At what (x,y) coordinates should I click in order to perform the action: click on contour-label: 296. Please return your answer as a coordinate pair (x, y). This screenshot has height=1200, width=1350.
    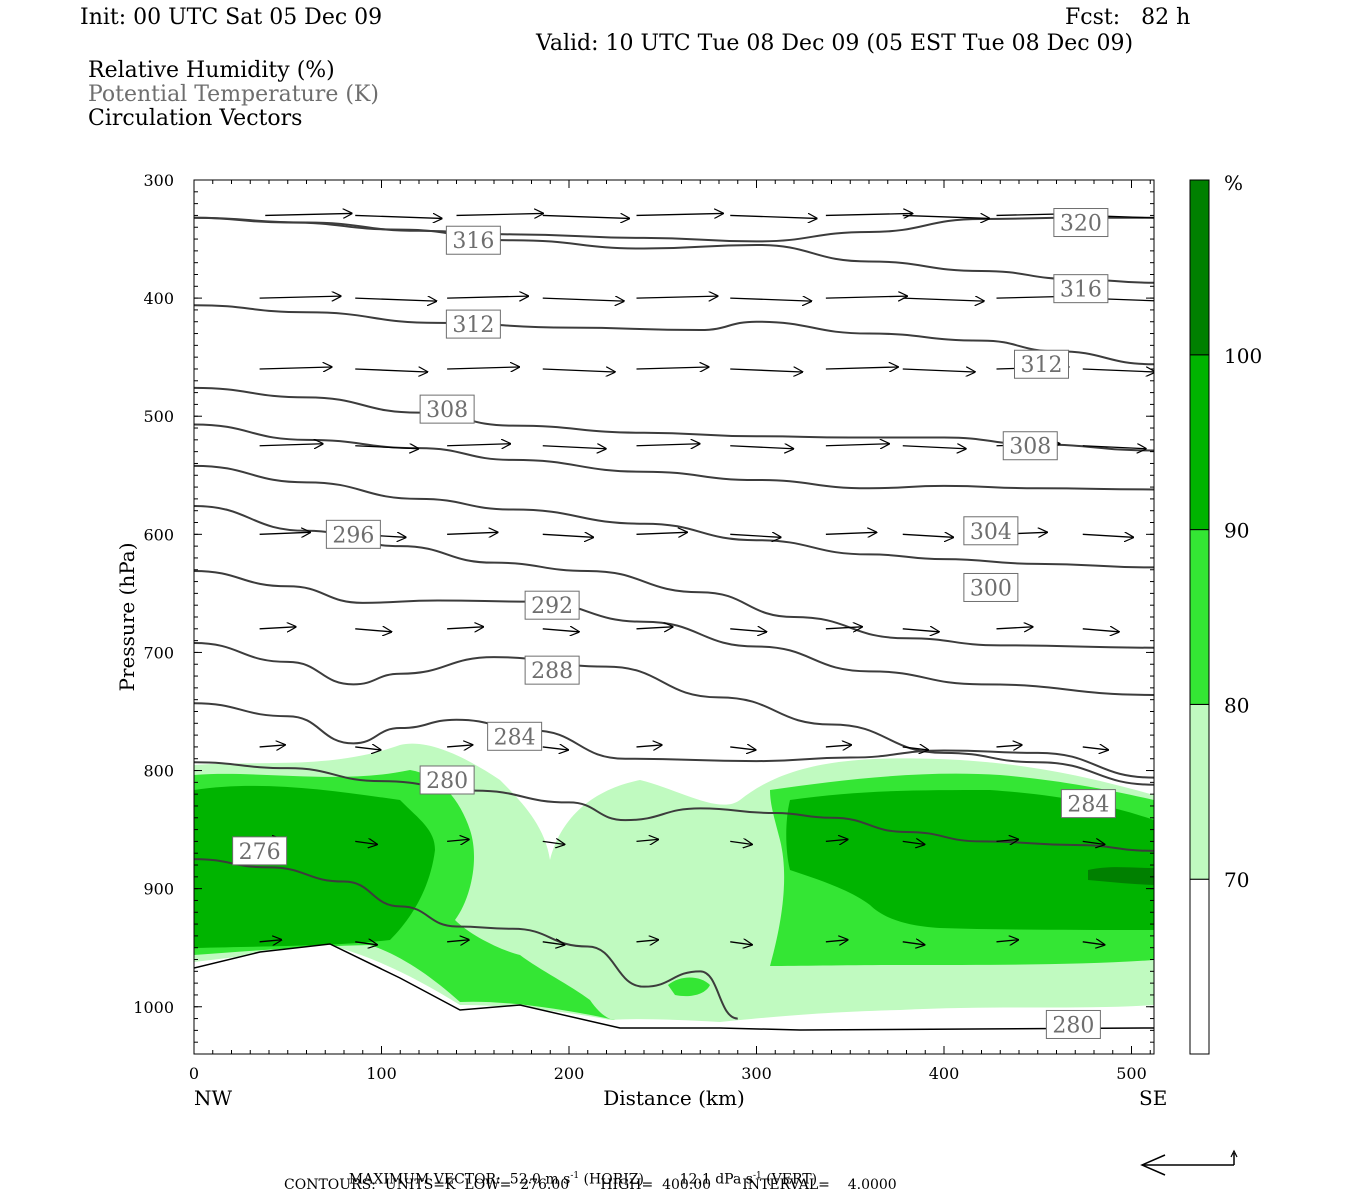
    Looking at the image, I should click on (353, 535).